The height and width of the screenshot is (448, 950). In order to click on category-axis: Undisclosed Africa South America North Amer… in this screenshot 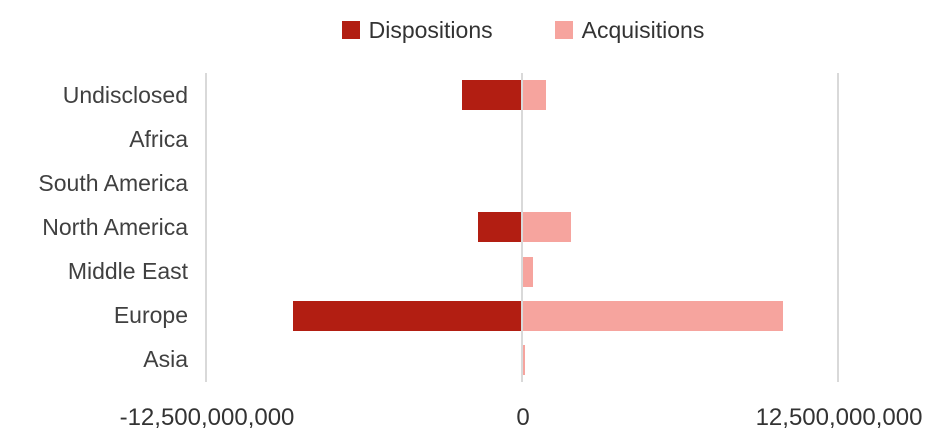, I will do `click(94, 227)`.